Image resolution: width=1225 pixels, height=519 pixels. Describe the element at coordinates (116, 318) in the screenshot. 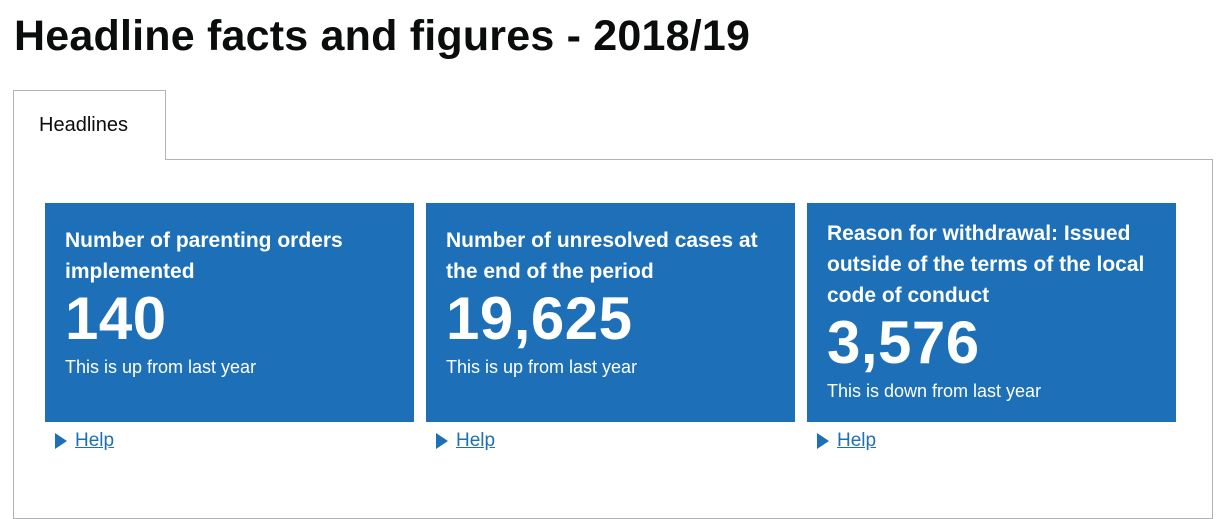

I see `card-value: 140` at that location.